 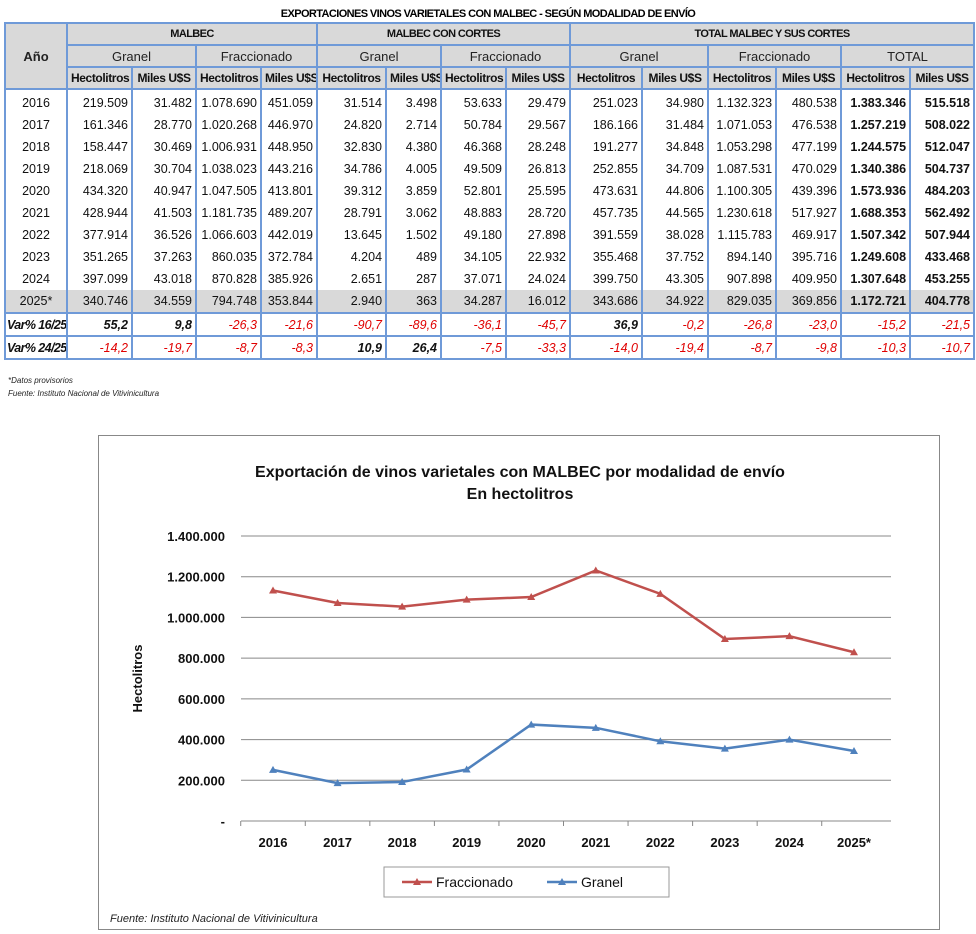 I want to click on variation-cell: -15,2, so click(x=876, y=324).